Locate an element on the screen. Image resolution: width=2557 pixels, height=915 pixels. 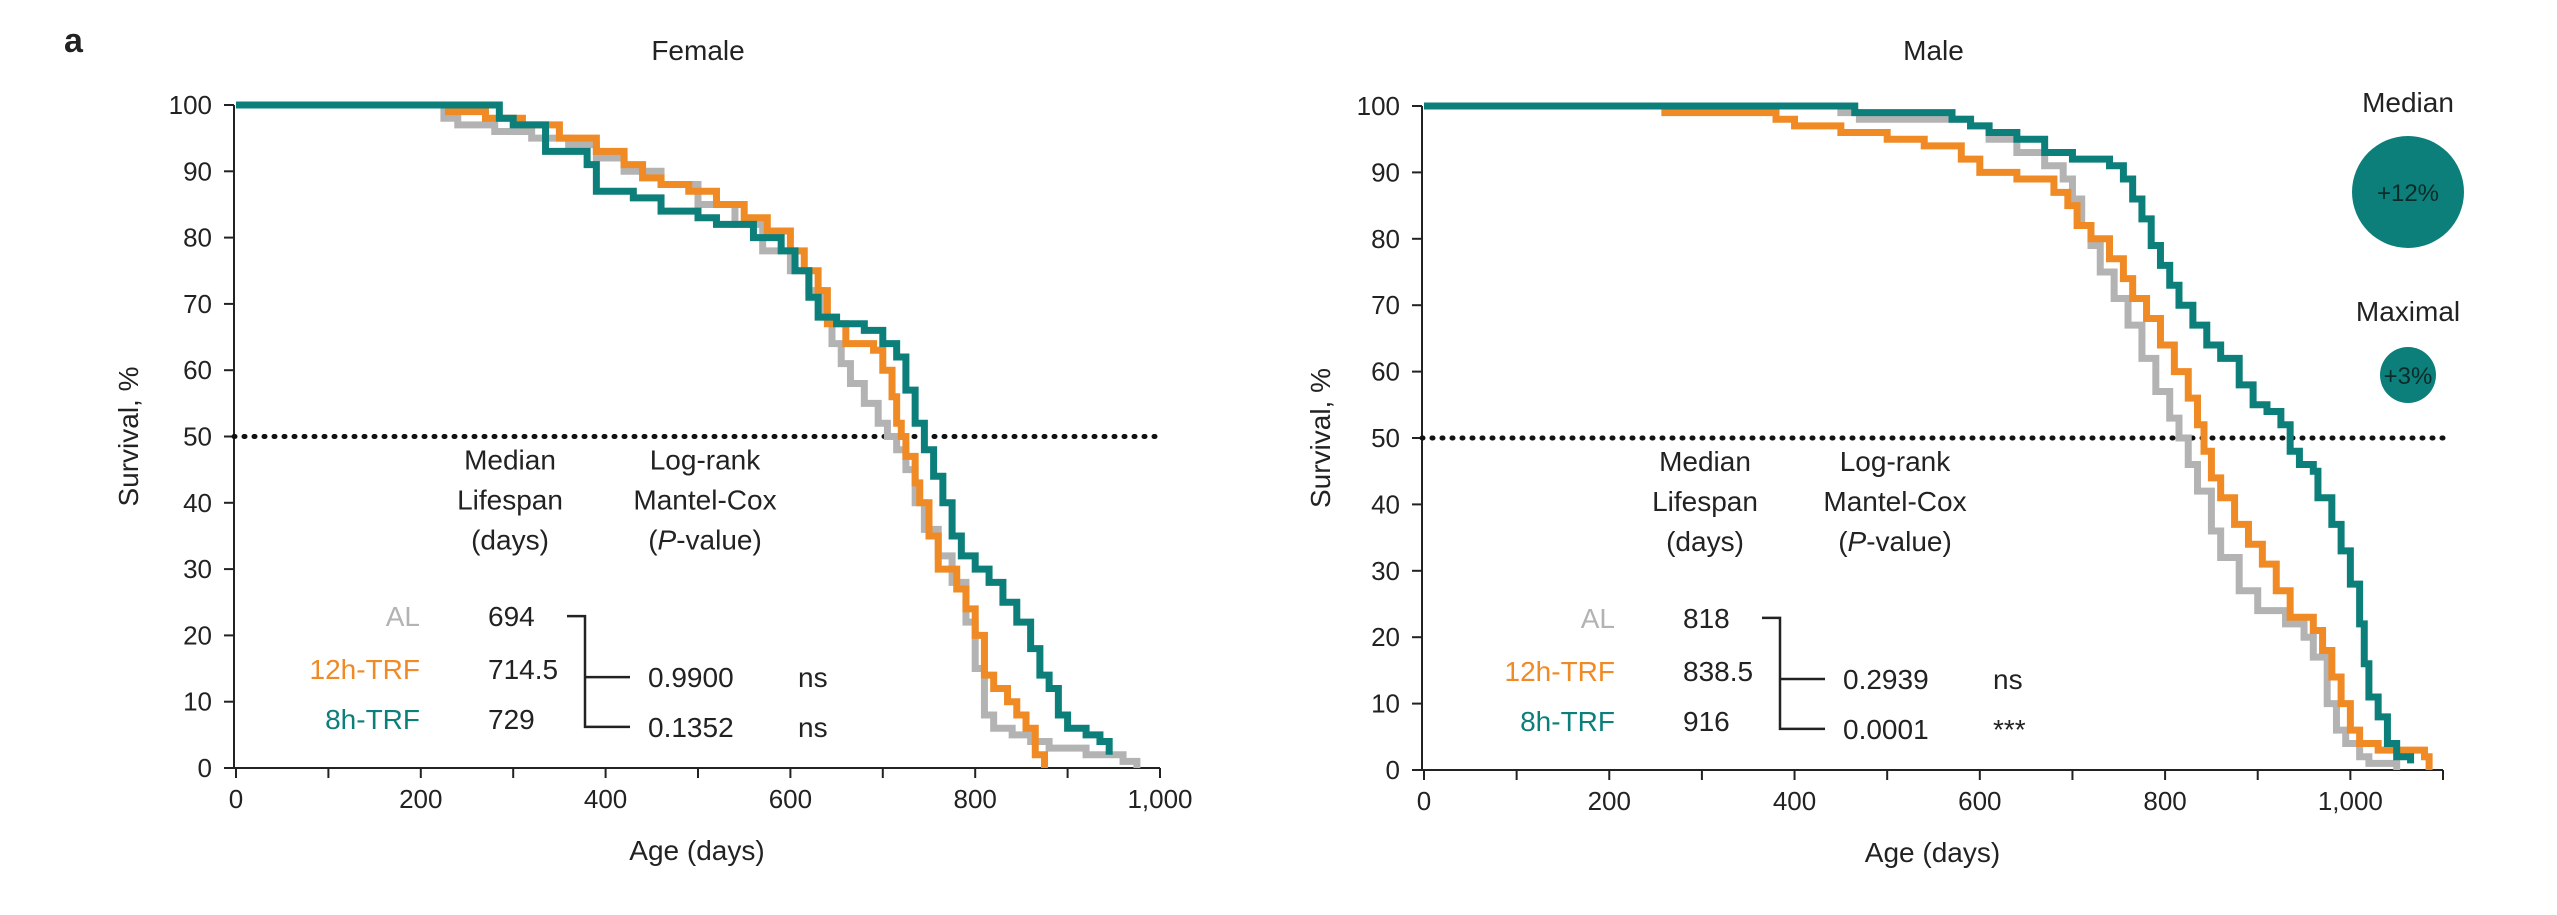
chart0-title: Female is located at coordinates (697, 50).